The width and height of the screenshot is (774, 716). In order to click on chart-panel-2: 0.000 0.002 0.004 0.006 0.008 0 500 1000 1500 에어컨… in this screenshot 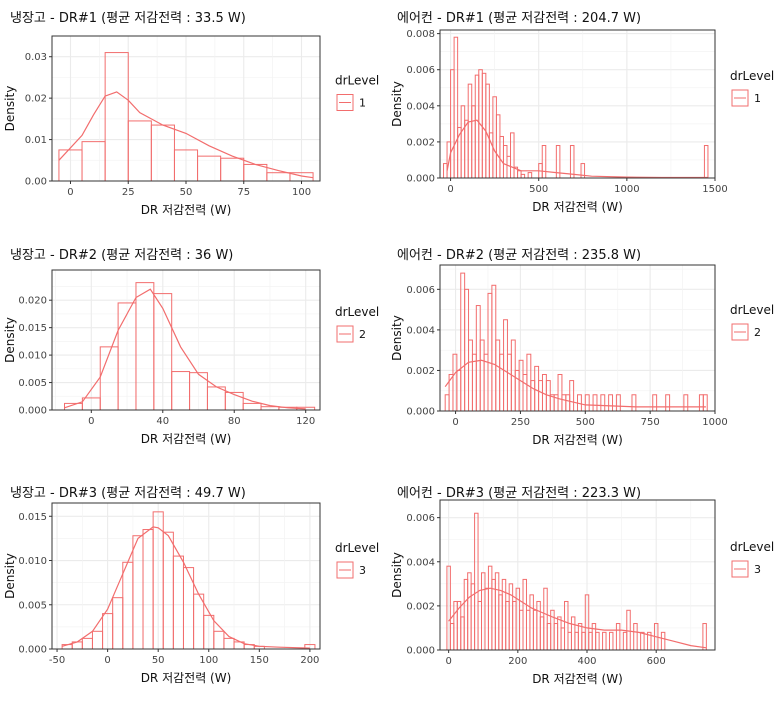, I will do `click(582, 112)`.